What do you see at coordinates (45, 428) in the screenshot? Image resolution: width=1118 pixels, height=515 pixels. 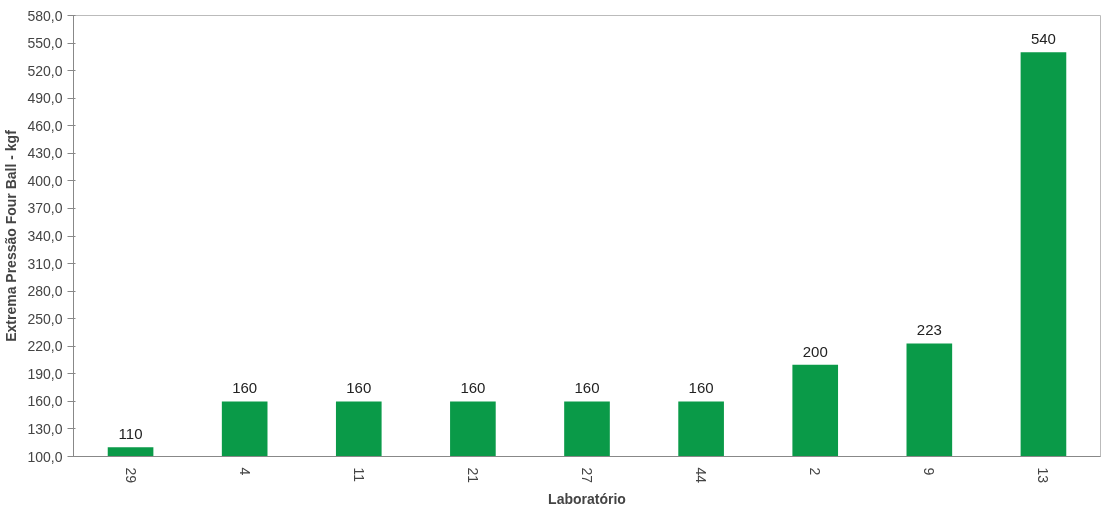 I see `y-tick-label: 130,0` at bounding box center [45, 428].